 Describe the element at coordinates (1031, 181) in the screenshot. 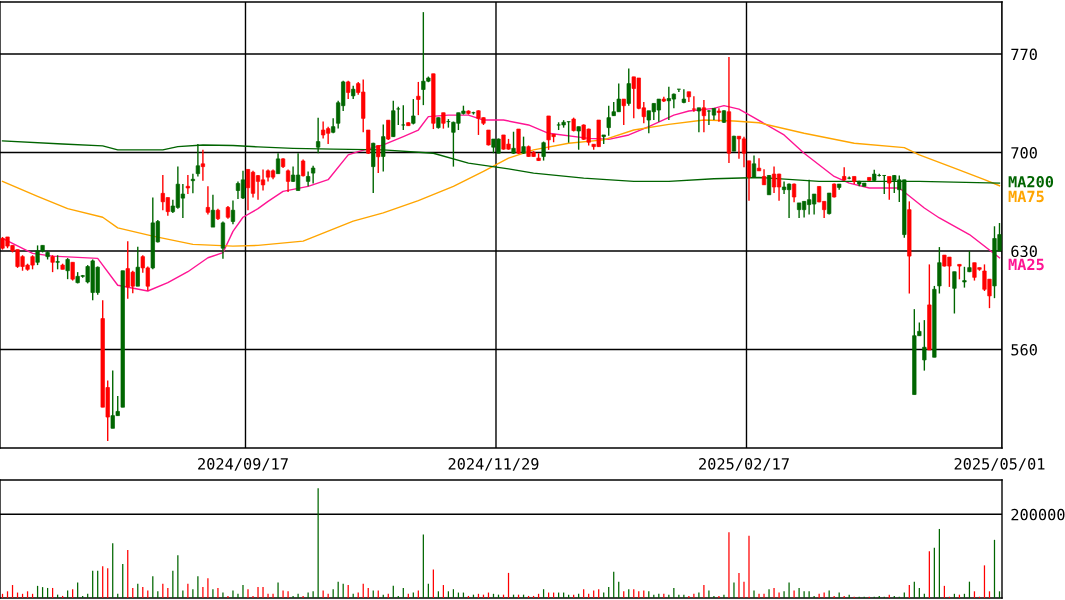

I see `series-label: MA200` at that location.